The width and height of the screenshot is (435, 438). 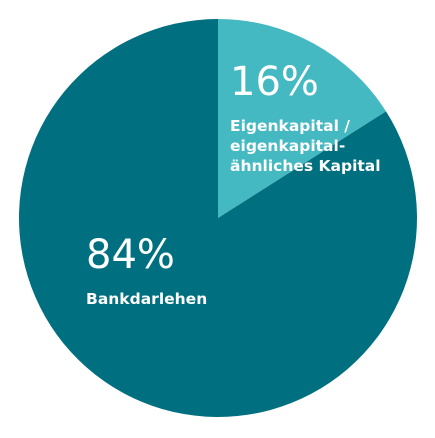 I want to click on slice-value-bank-loans: 84%, so click(x=130, y=255).